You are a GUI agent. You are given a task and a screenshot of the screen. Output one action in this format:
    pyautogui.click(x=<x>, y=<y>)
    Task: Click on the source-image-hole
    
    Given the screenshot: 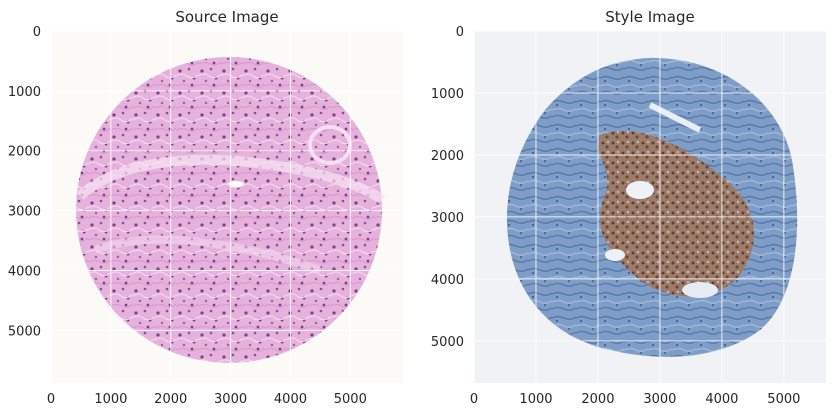 What is the action you would take?
    pyautogui.click(x=236, y=184)
    